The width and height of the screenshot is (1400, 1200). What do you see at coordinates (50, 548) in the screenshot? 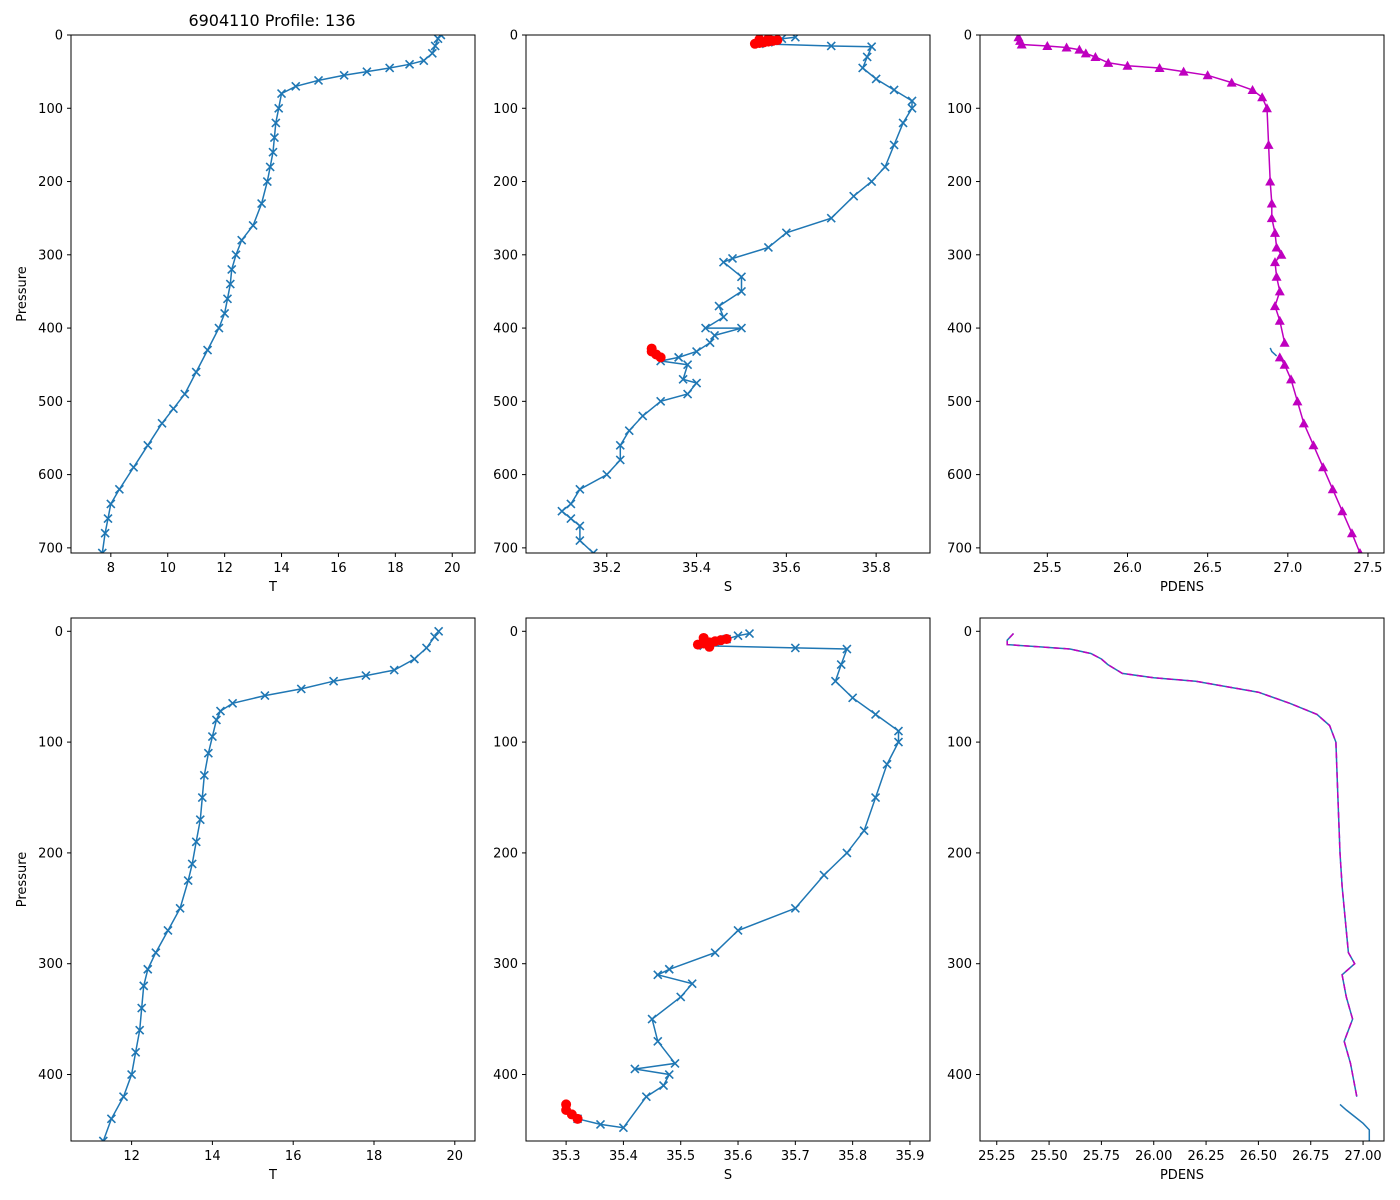
I see `top-temp-ytick-label: 700` at bounding box center [50, 548].